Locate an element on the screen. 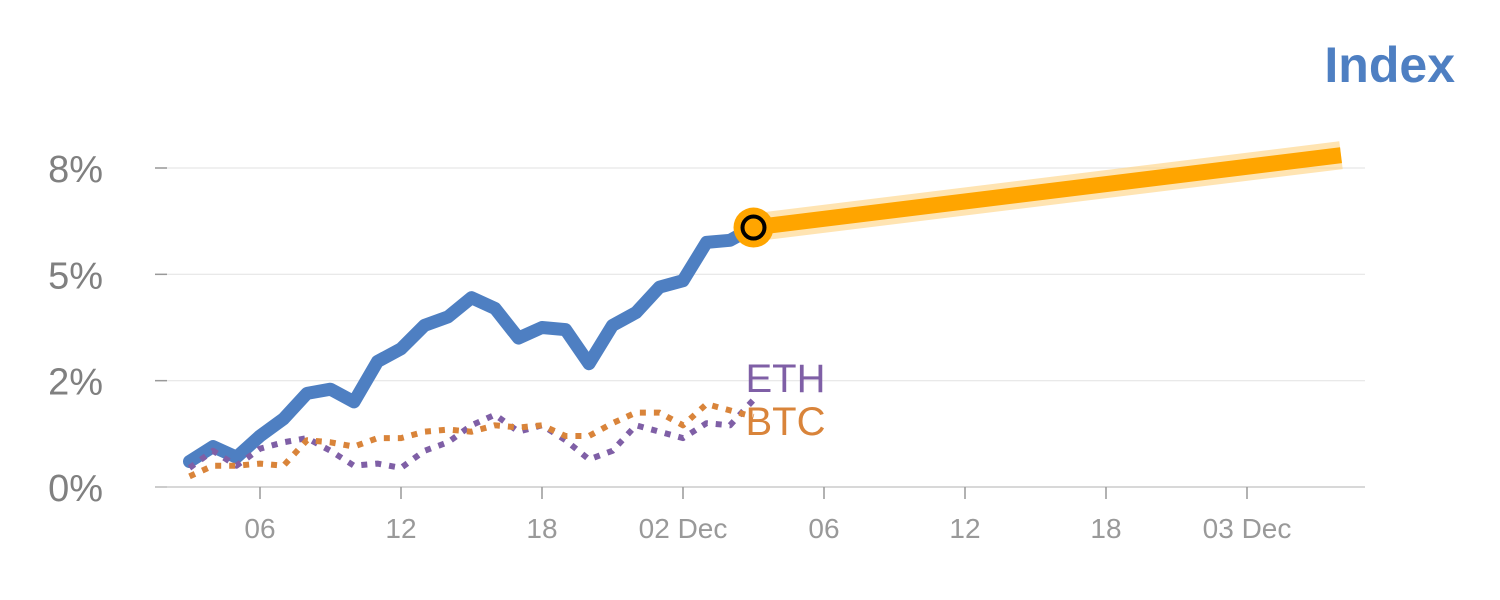 The height and width of the screenshot is (600, 1500). x-tick-label: 02 Dec is located at coordinates (683, 528).